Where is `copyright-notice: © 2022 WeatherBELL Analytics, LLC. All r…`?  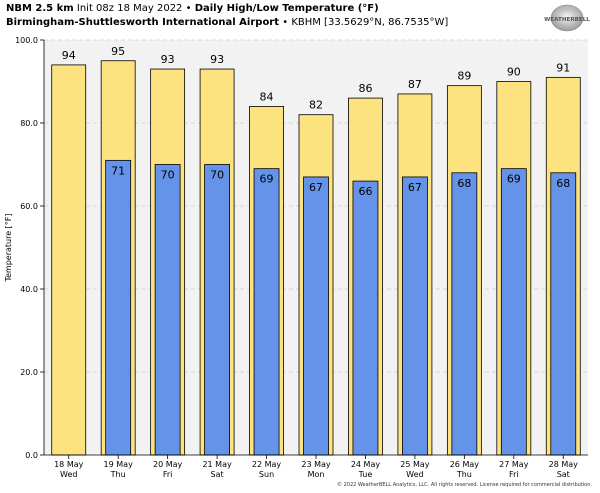 copyright-notice: © 2022 WeatherBELL Analytics, LLC. All r… is located at coordinates (464, 485).